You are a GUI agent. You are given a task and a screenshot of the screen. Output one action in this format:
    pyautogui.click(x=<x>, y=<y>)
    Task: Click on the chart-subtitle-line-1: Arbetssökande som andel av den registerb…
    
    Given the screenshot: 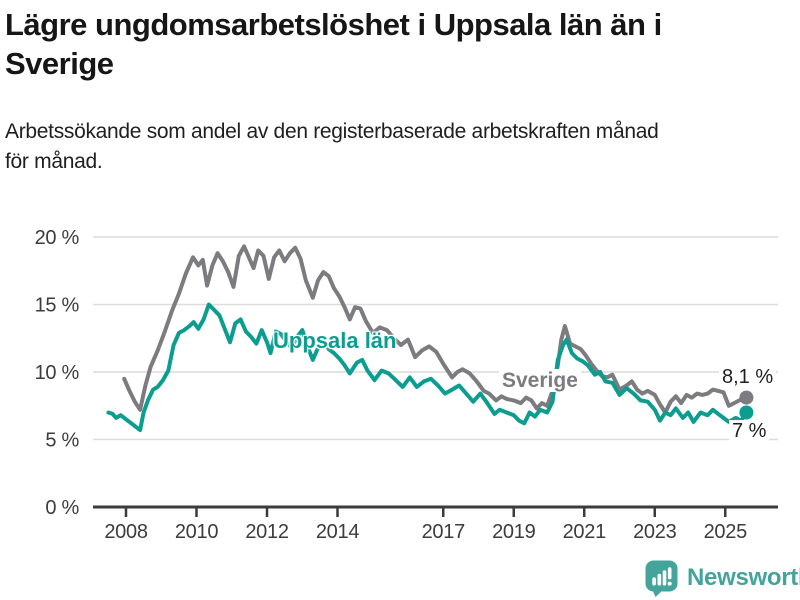 What is the action you would take?
    pyautogui.click(x=332, y=131)
    